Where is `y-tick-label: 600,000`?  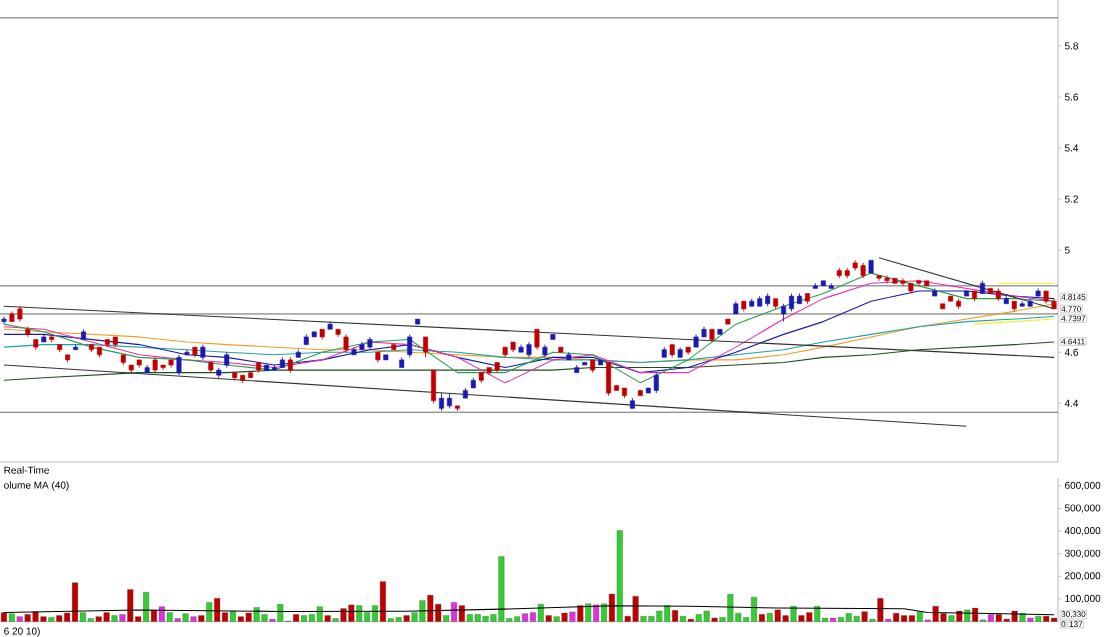
y-tick-label: 600,000 is located at coordinates (1083, 486).